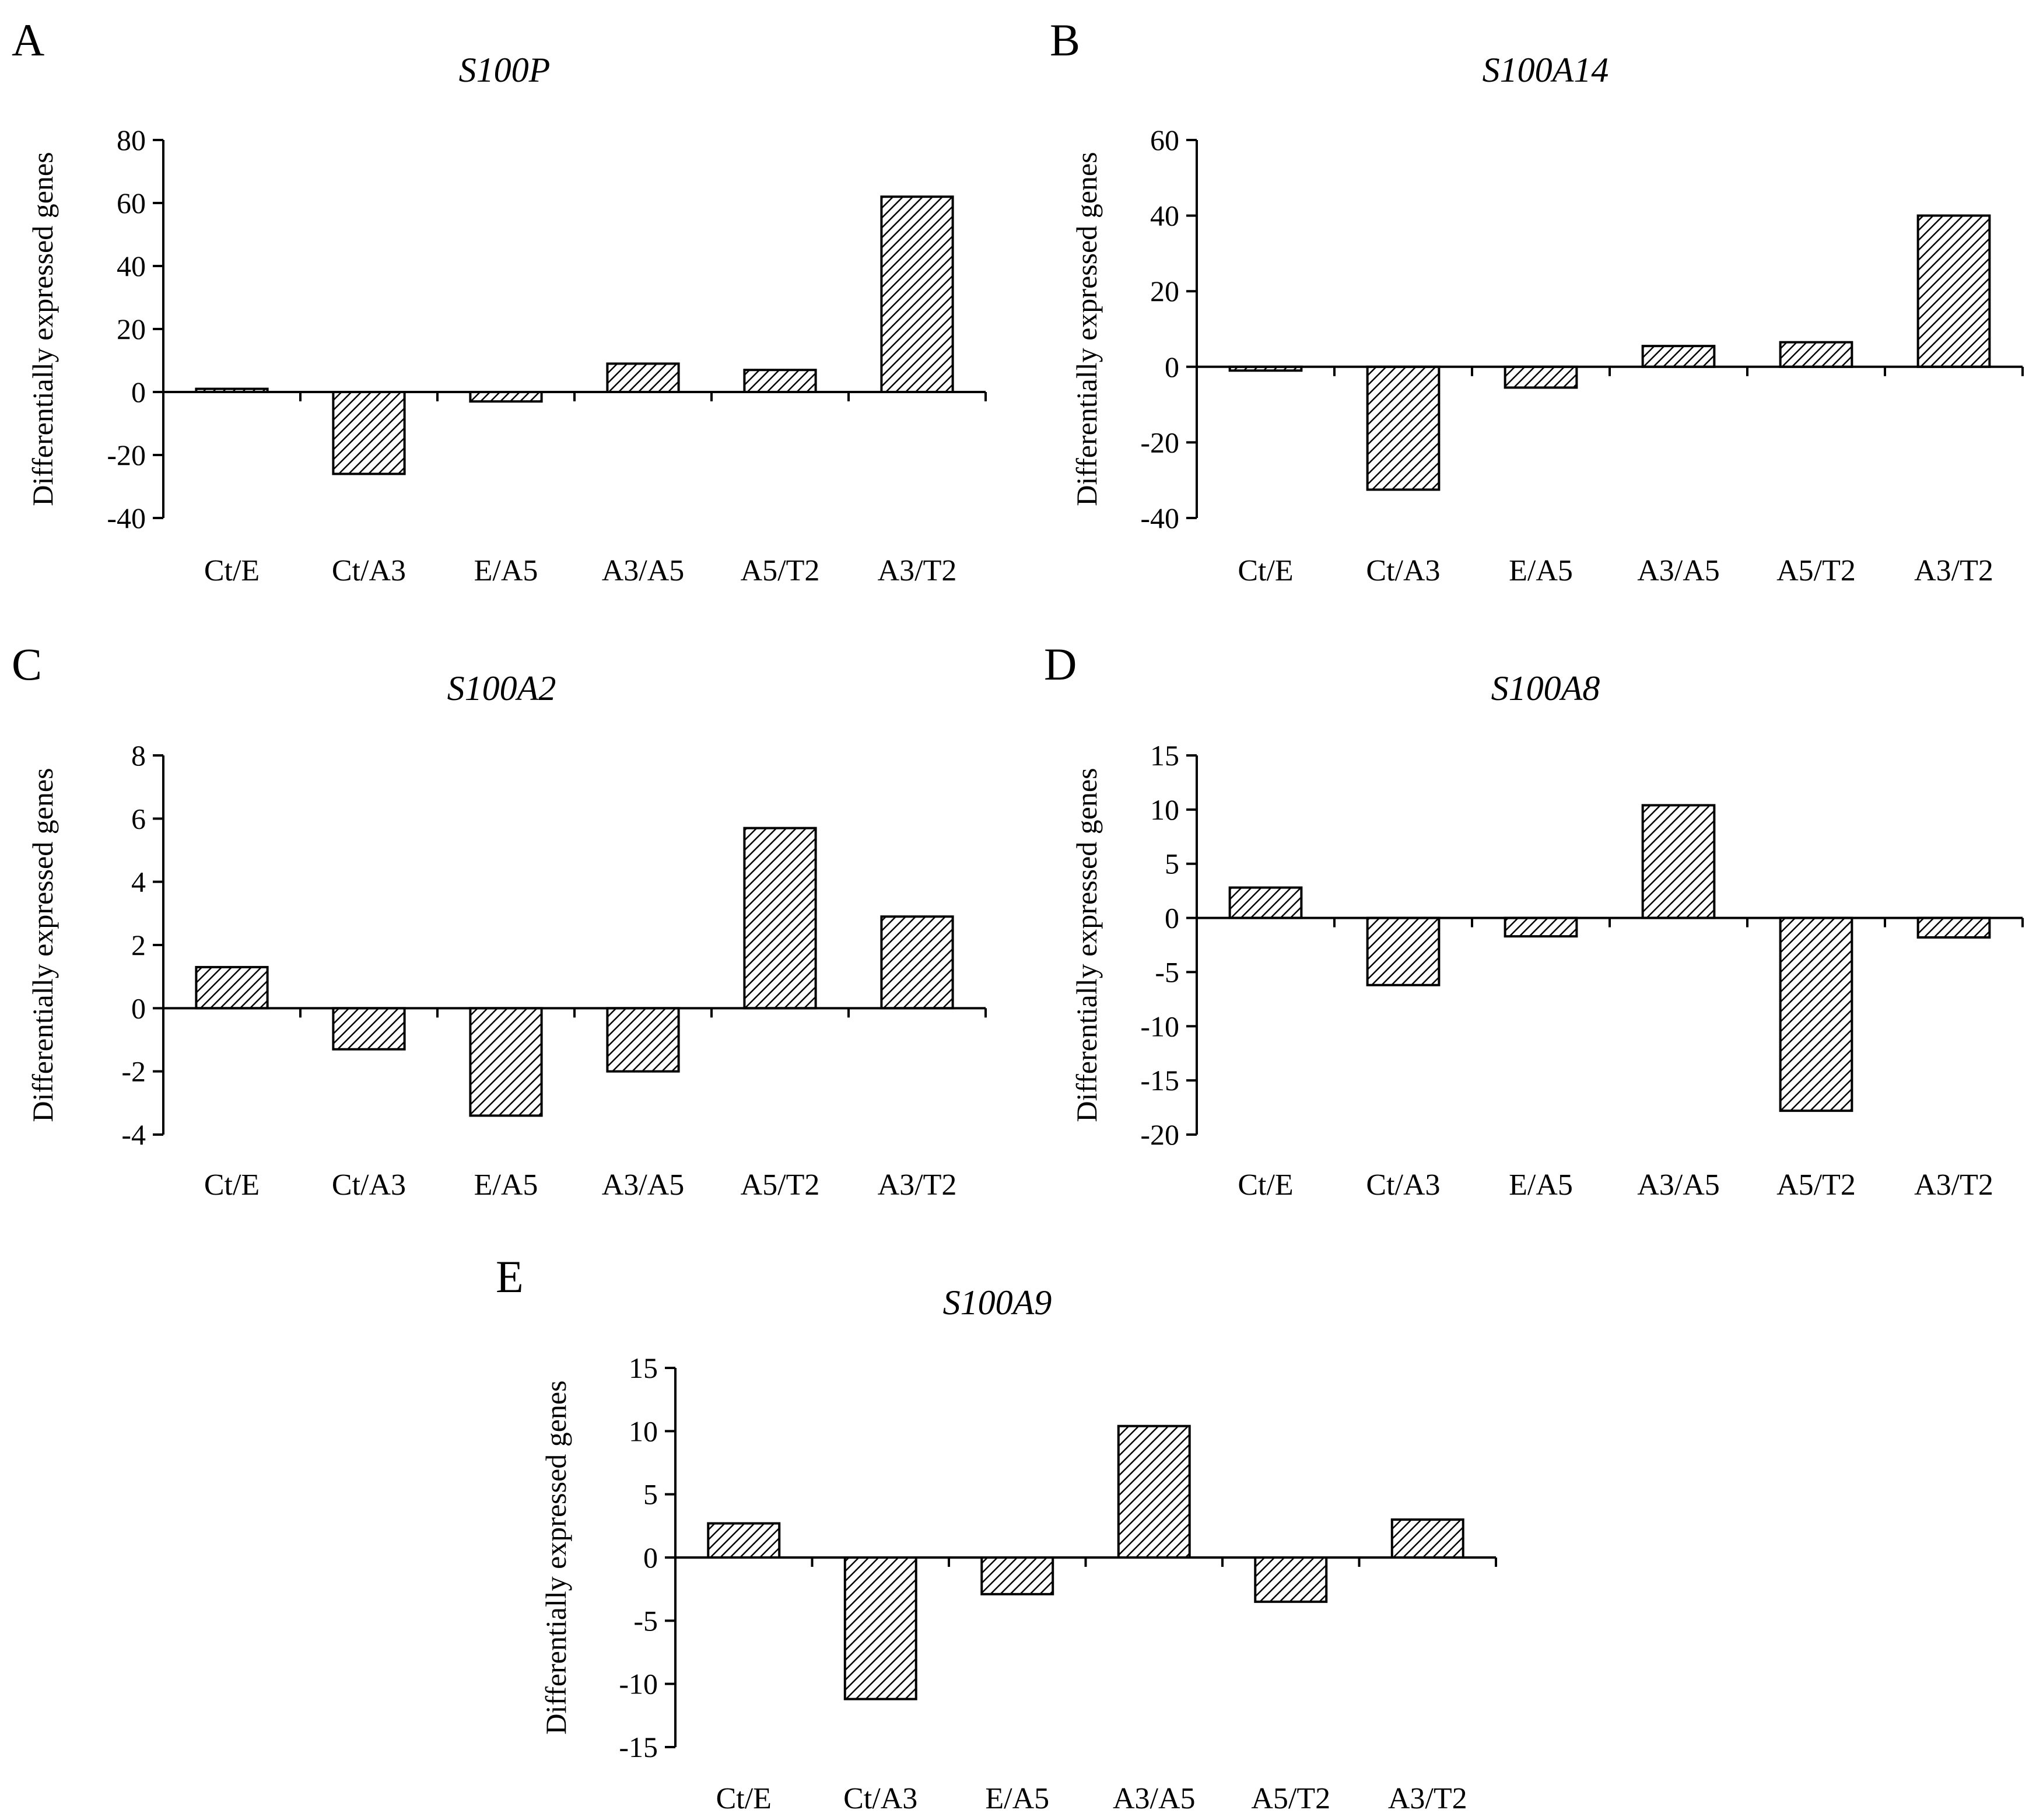 The height and width of the screenshot is (1820, 2036). I want to click on panel-letter: B, so click(1065, 40).